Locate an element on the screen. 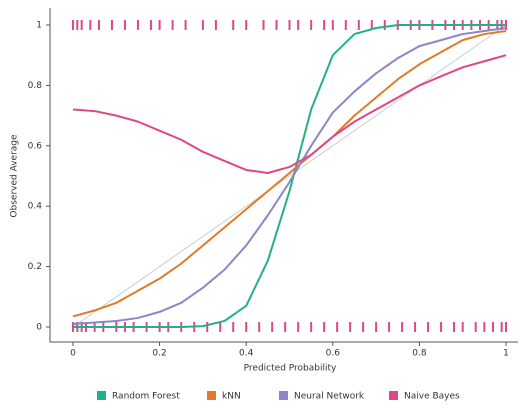 This screenshot has height=412, width=524. x-tick-label: 0.8 is located at coordinates (419, 354).